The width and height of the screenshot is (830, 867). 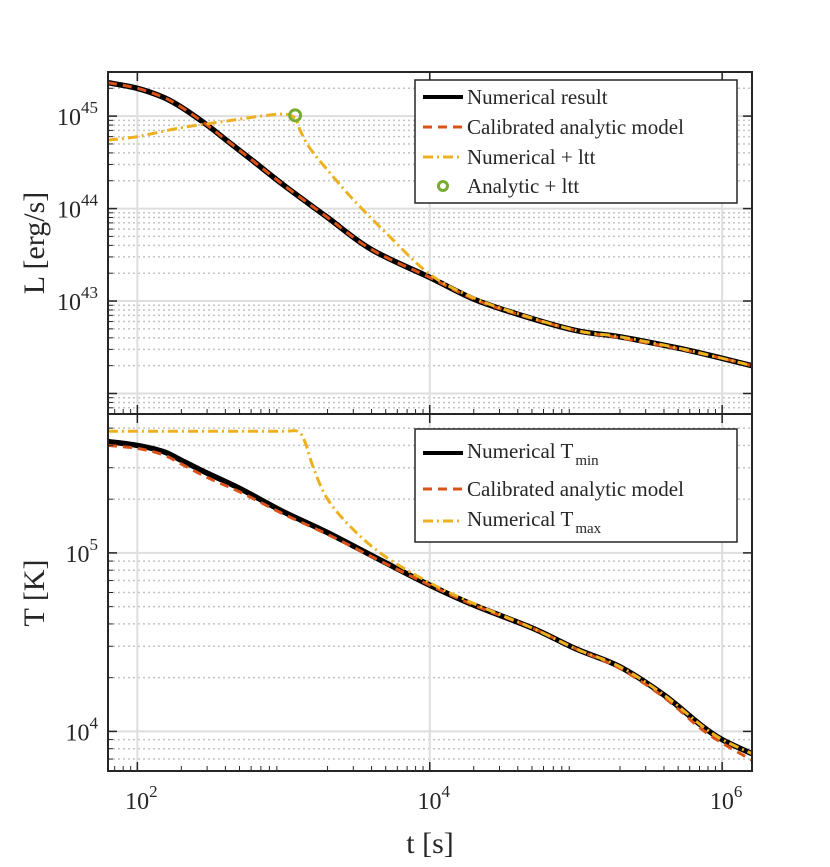 What do you see at coordinates (445, 791) in the screenshot?
I see `xtick-exponent: 4` at bounding box center [445, 791].